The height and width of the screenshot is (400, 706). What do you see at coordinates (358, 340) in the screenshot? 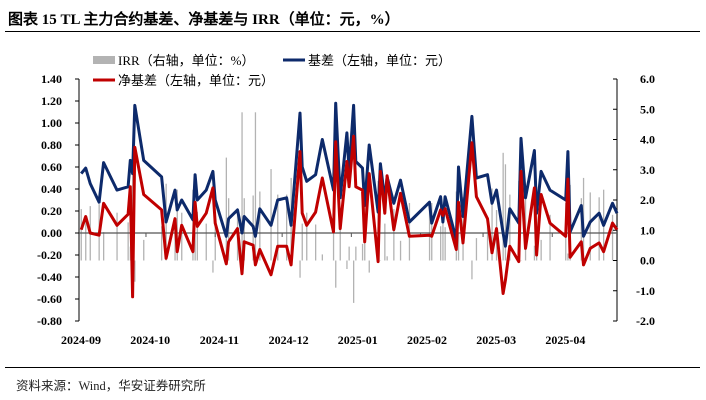
I see `x-tick-label: 2025-01` at bounding box center [358, 340].